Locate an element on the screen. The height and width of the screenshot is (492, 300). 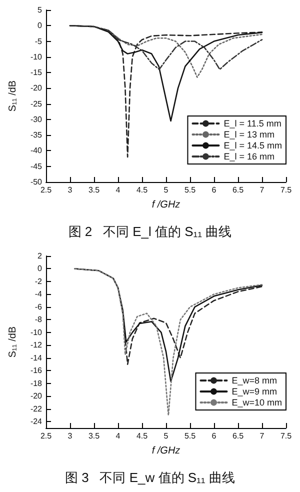
y-tick-label: -14 is located at coordinates (36, 357).